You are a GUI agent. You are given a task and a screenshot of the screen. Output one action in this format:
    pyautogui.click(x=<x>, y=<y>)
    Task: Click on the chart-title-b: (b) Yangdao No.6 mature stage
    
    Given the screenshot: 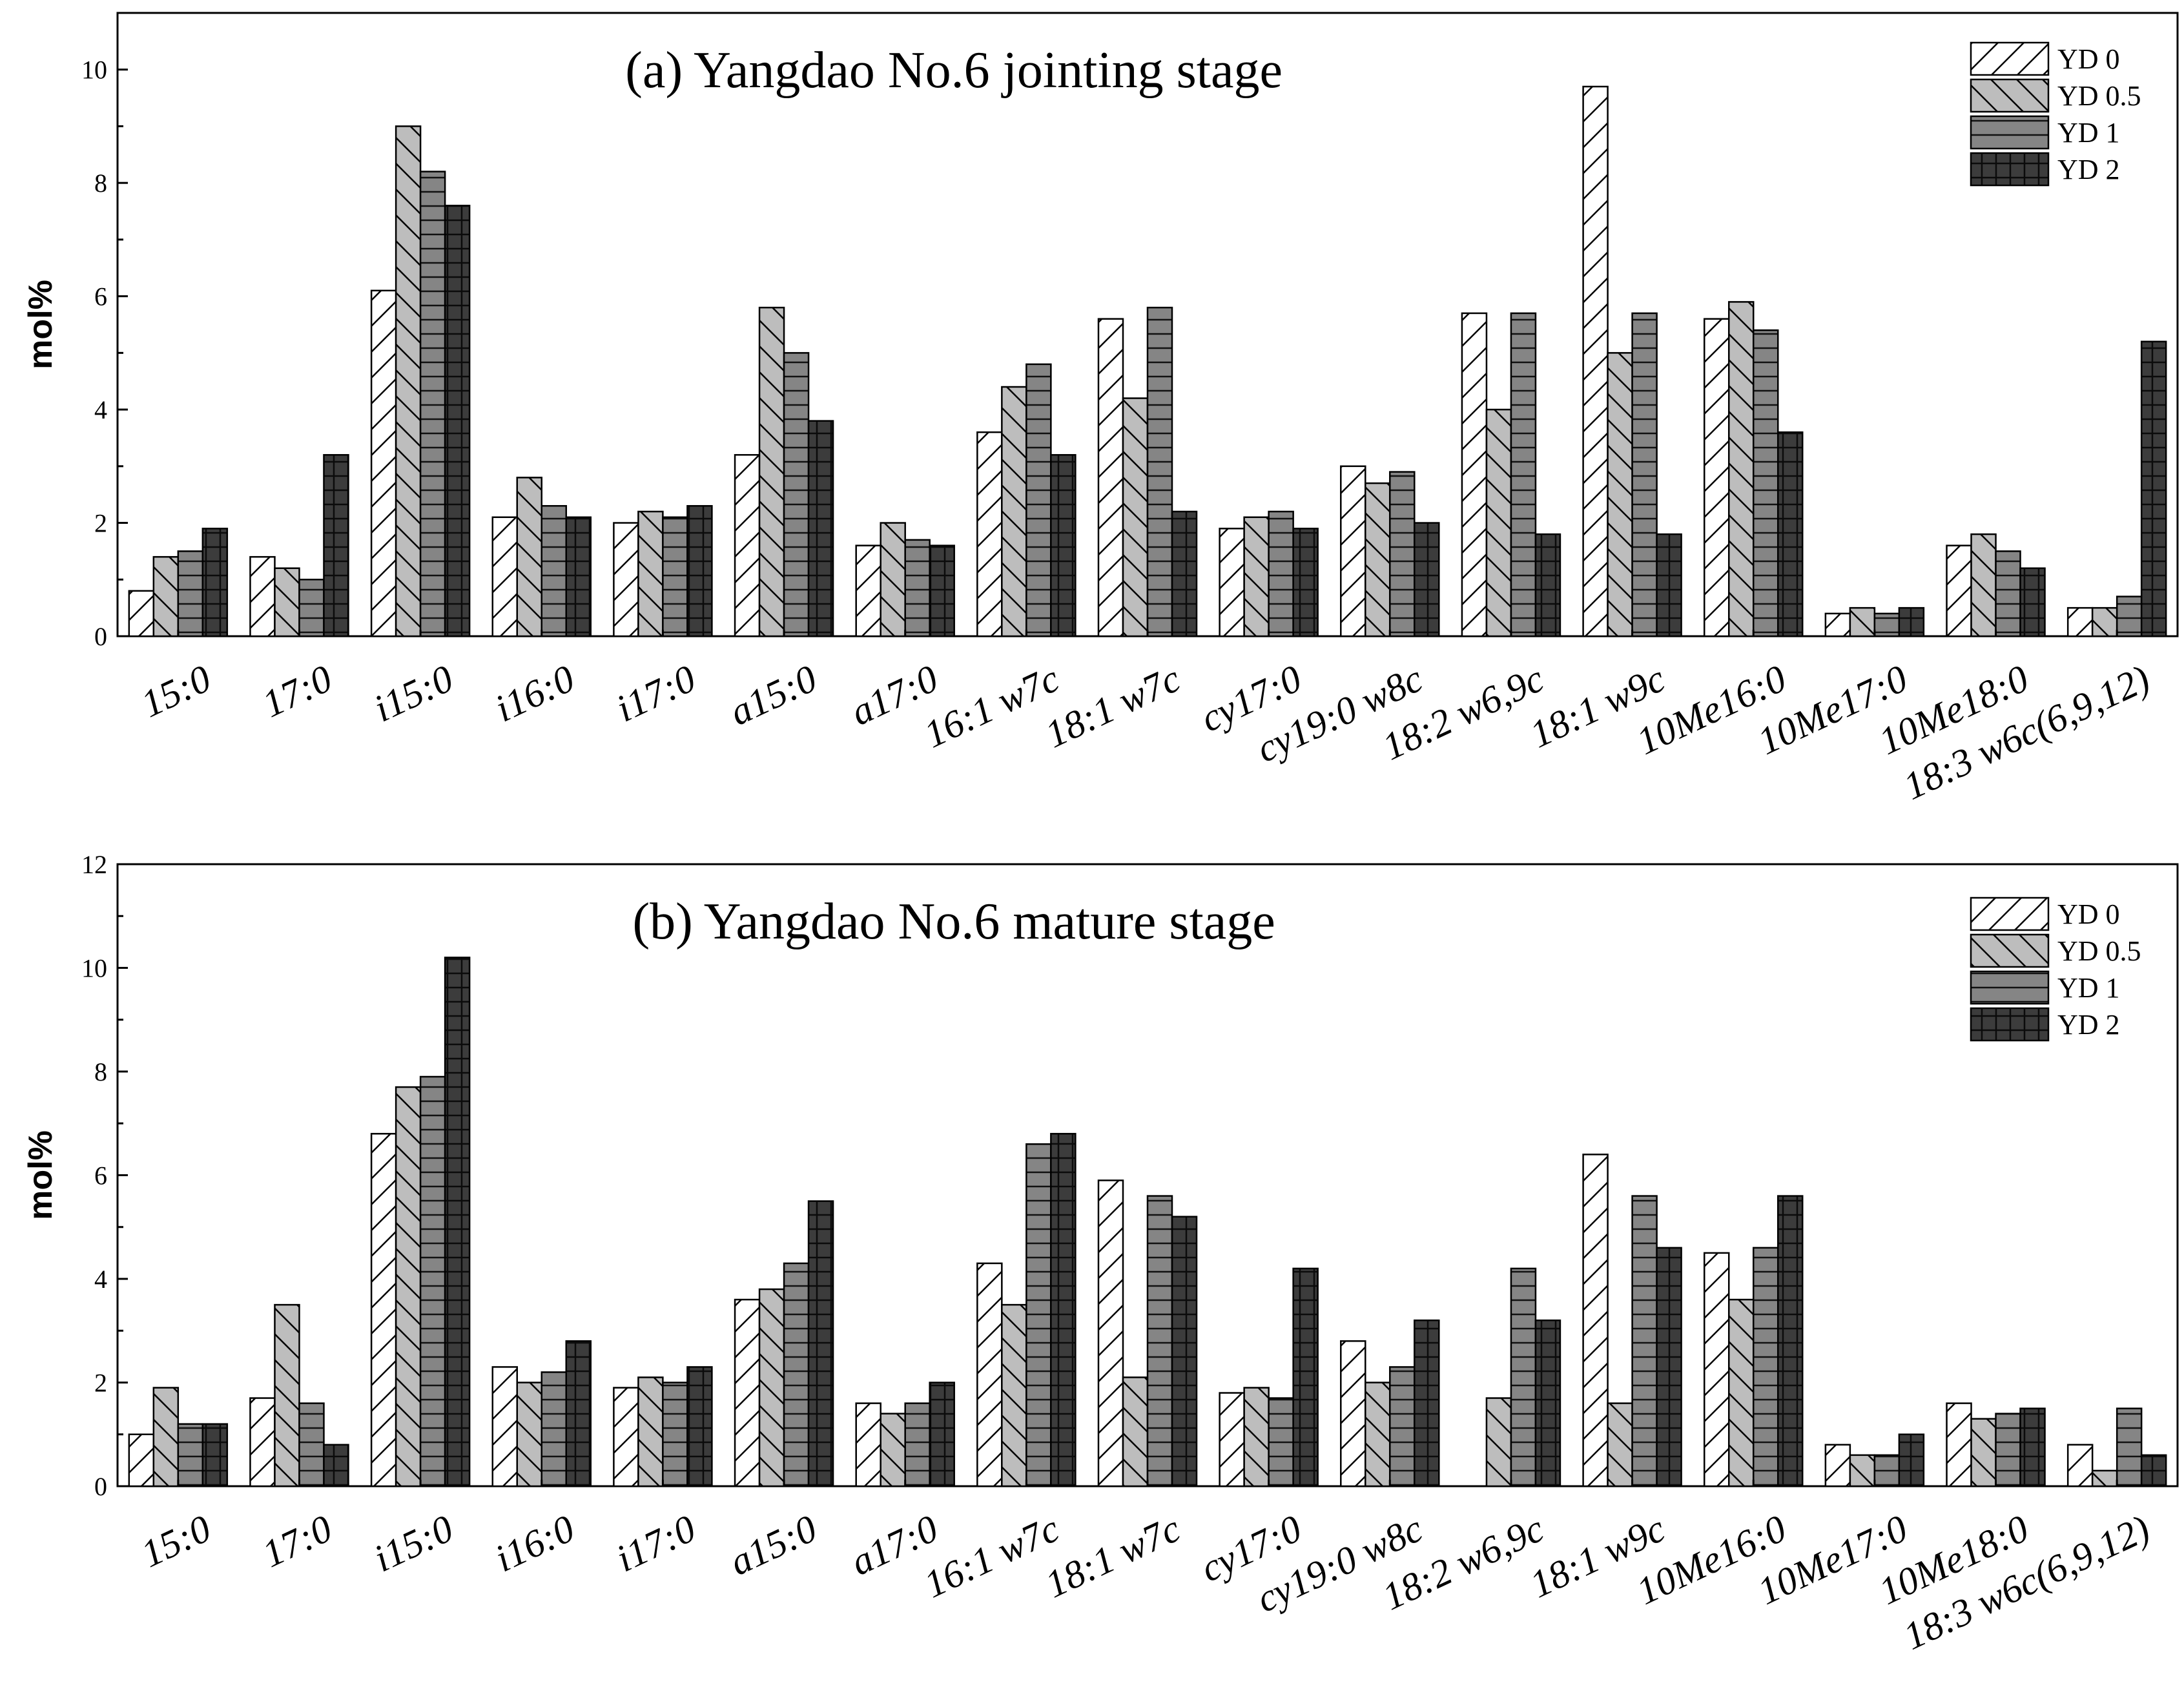 What is the action you would take?
    pyautogui.click(x=953, y=921)
    